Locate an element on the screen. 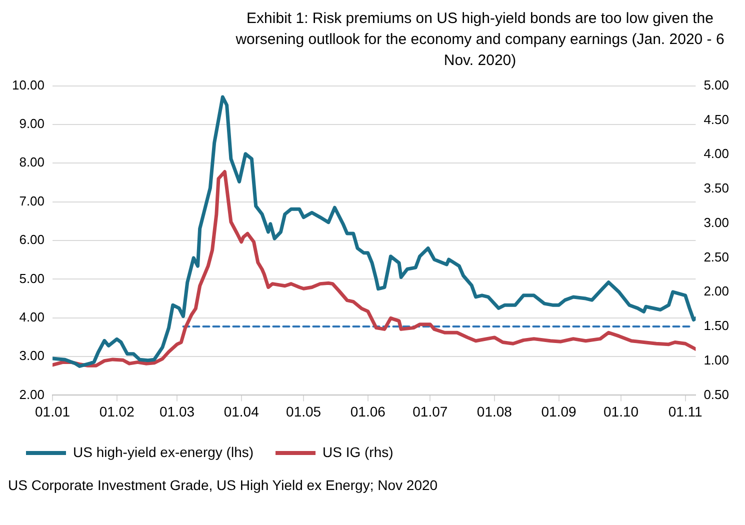  y2-tick-label: 3.00 is located at coordinates (717, 222).